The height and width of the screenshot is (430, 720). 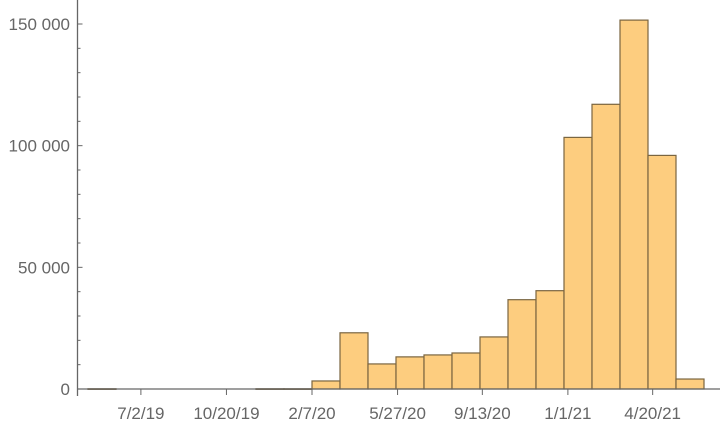 I want to click on x-tick-label: 9/13/20, so click(x=482, y=413).